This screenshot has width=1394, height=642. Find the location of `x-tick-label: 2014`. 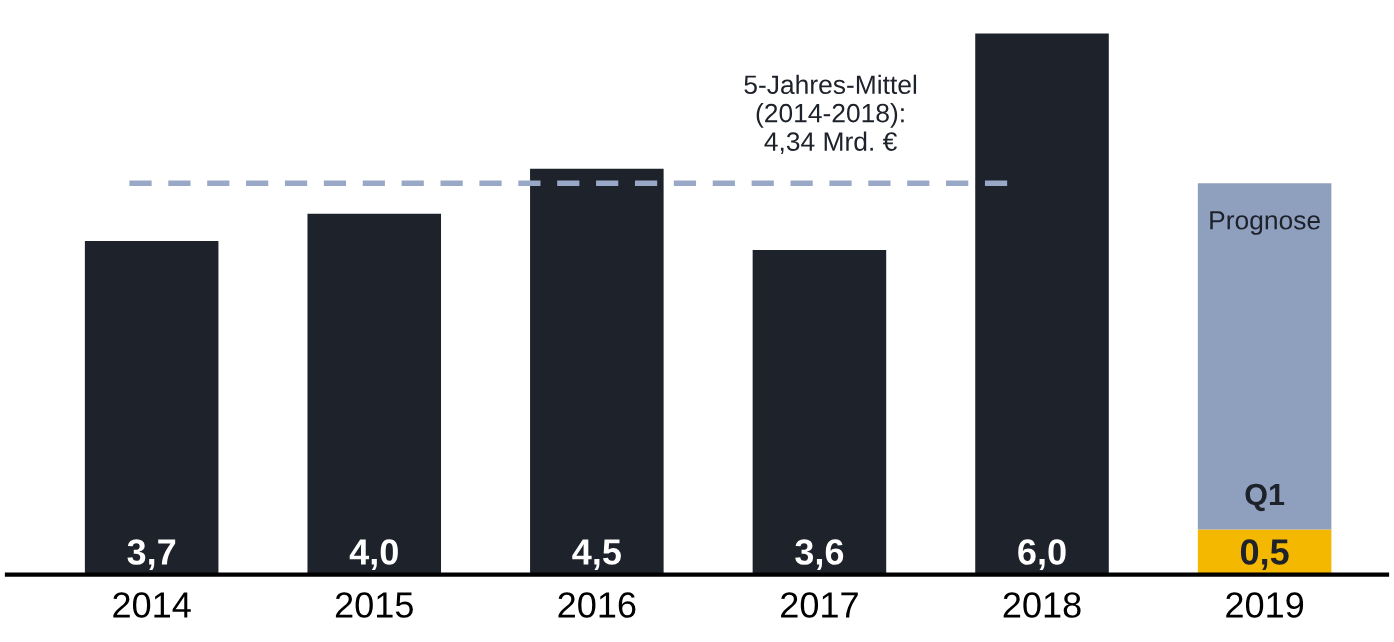

x-tick-label: 2014 is located at coordinates (152, 605).